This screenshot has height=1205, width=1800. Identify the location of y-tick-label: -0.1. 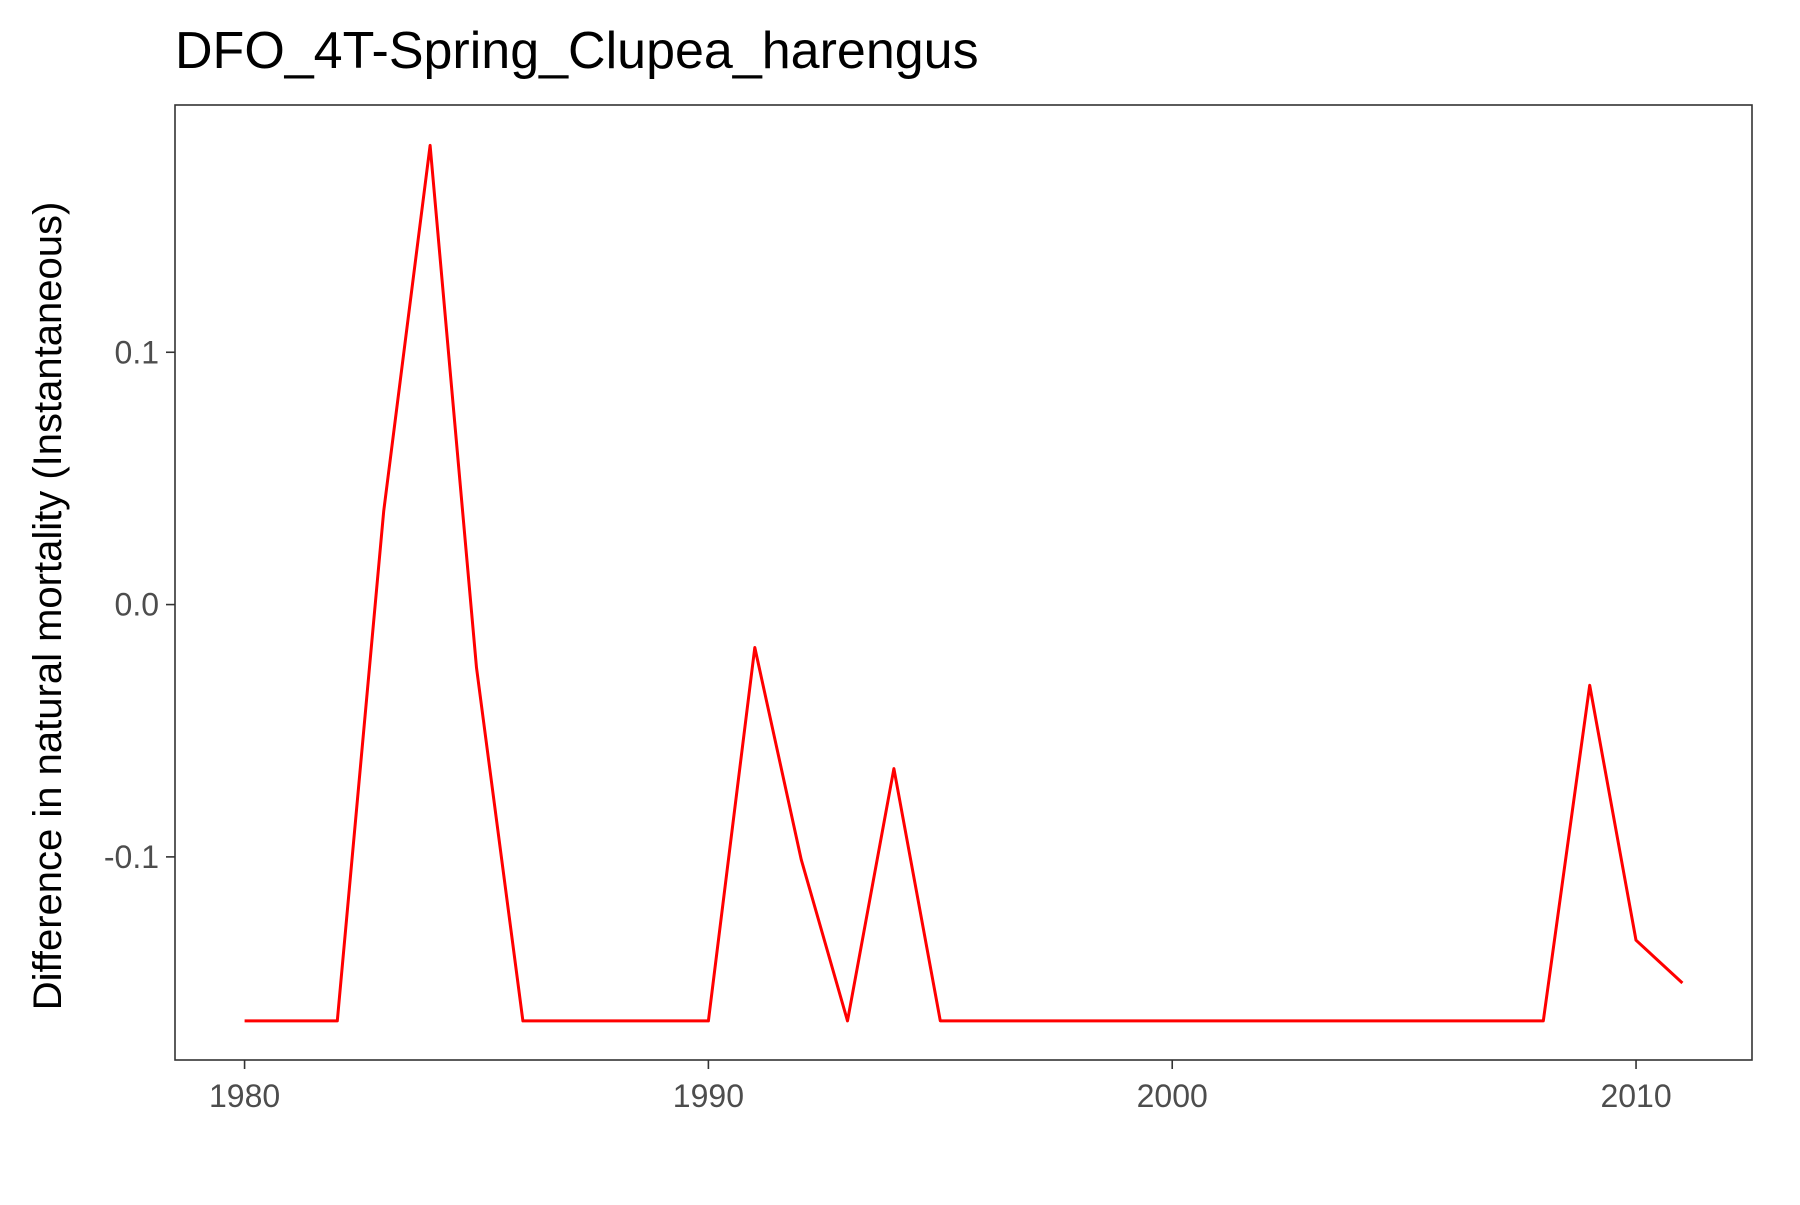
(131, 857).